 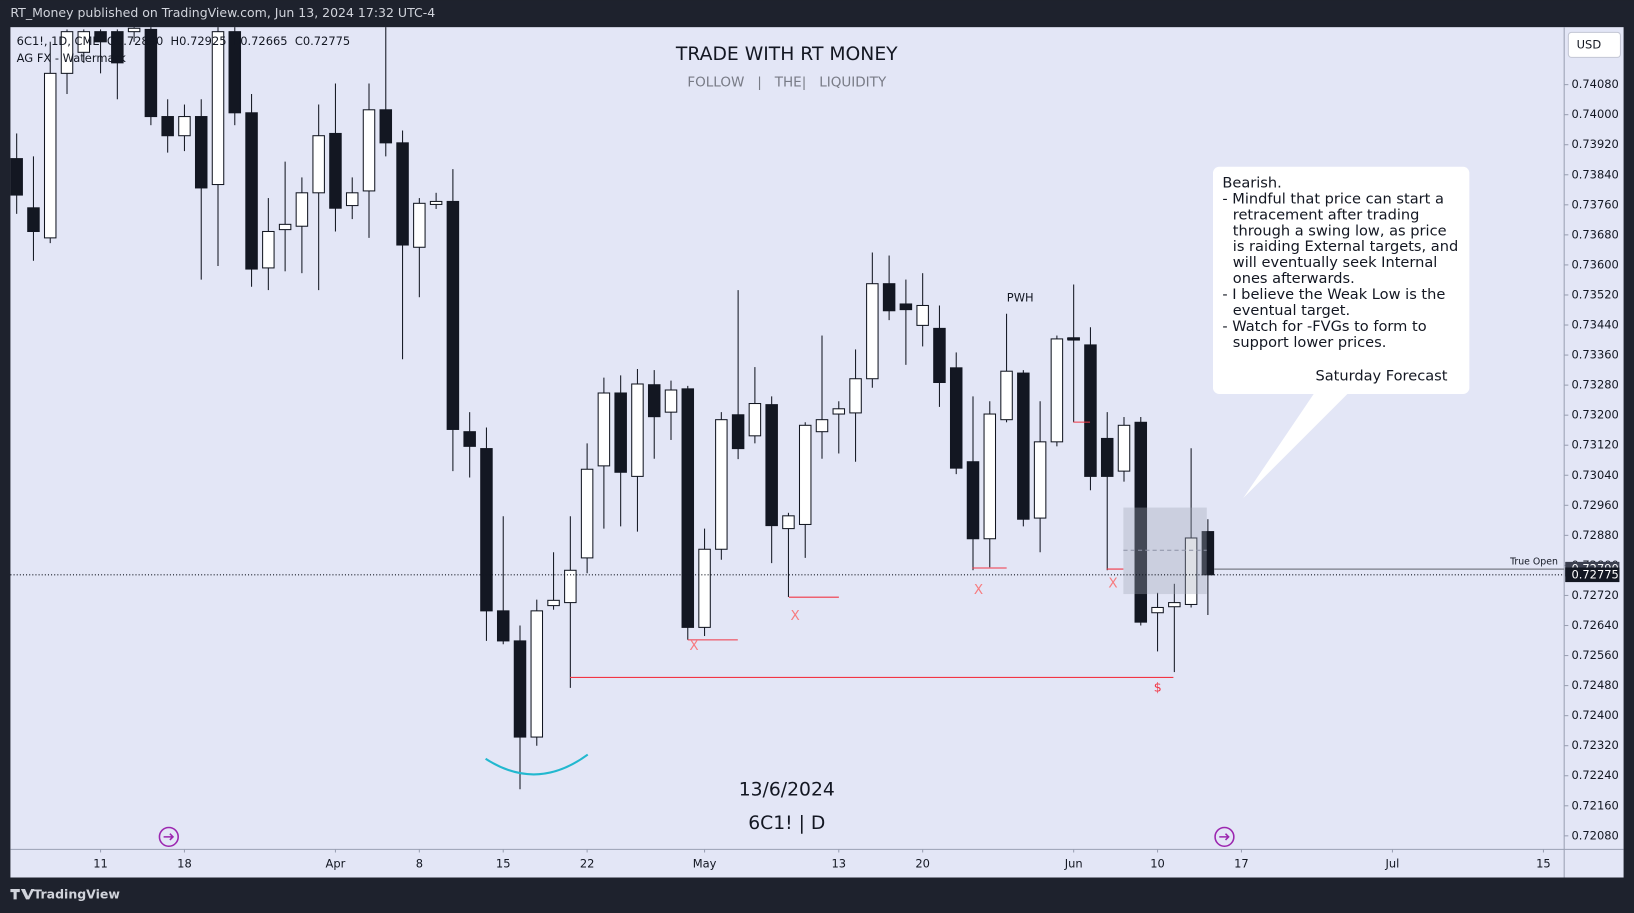 What do you see at coordinates (838, 863) in the screenshot?
I see `x-tick-label: 13` at bounding box center [838, 863].